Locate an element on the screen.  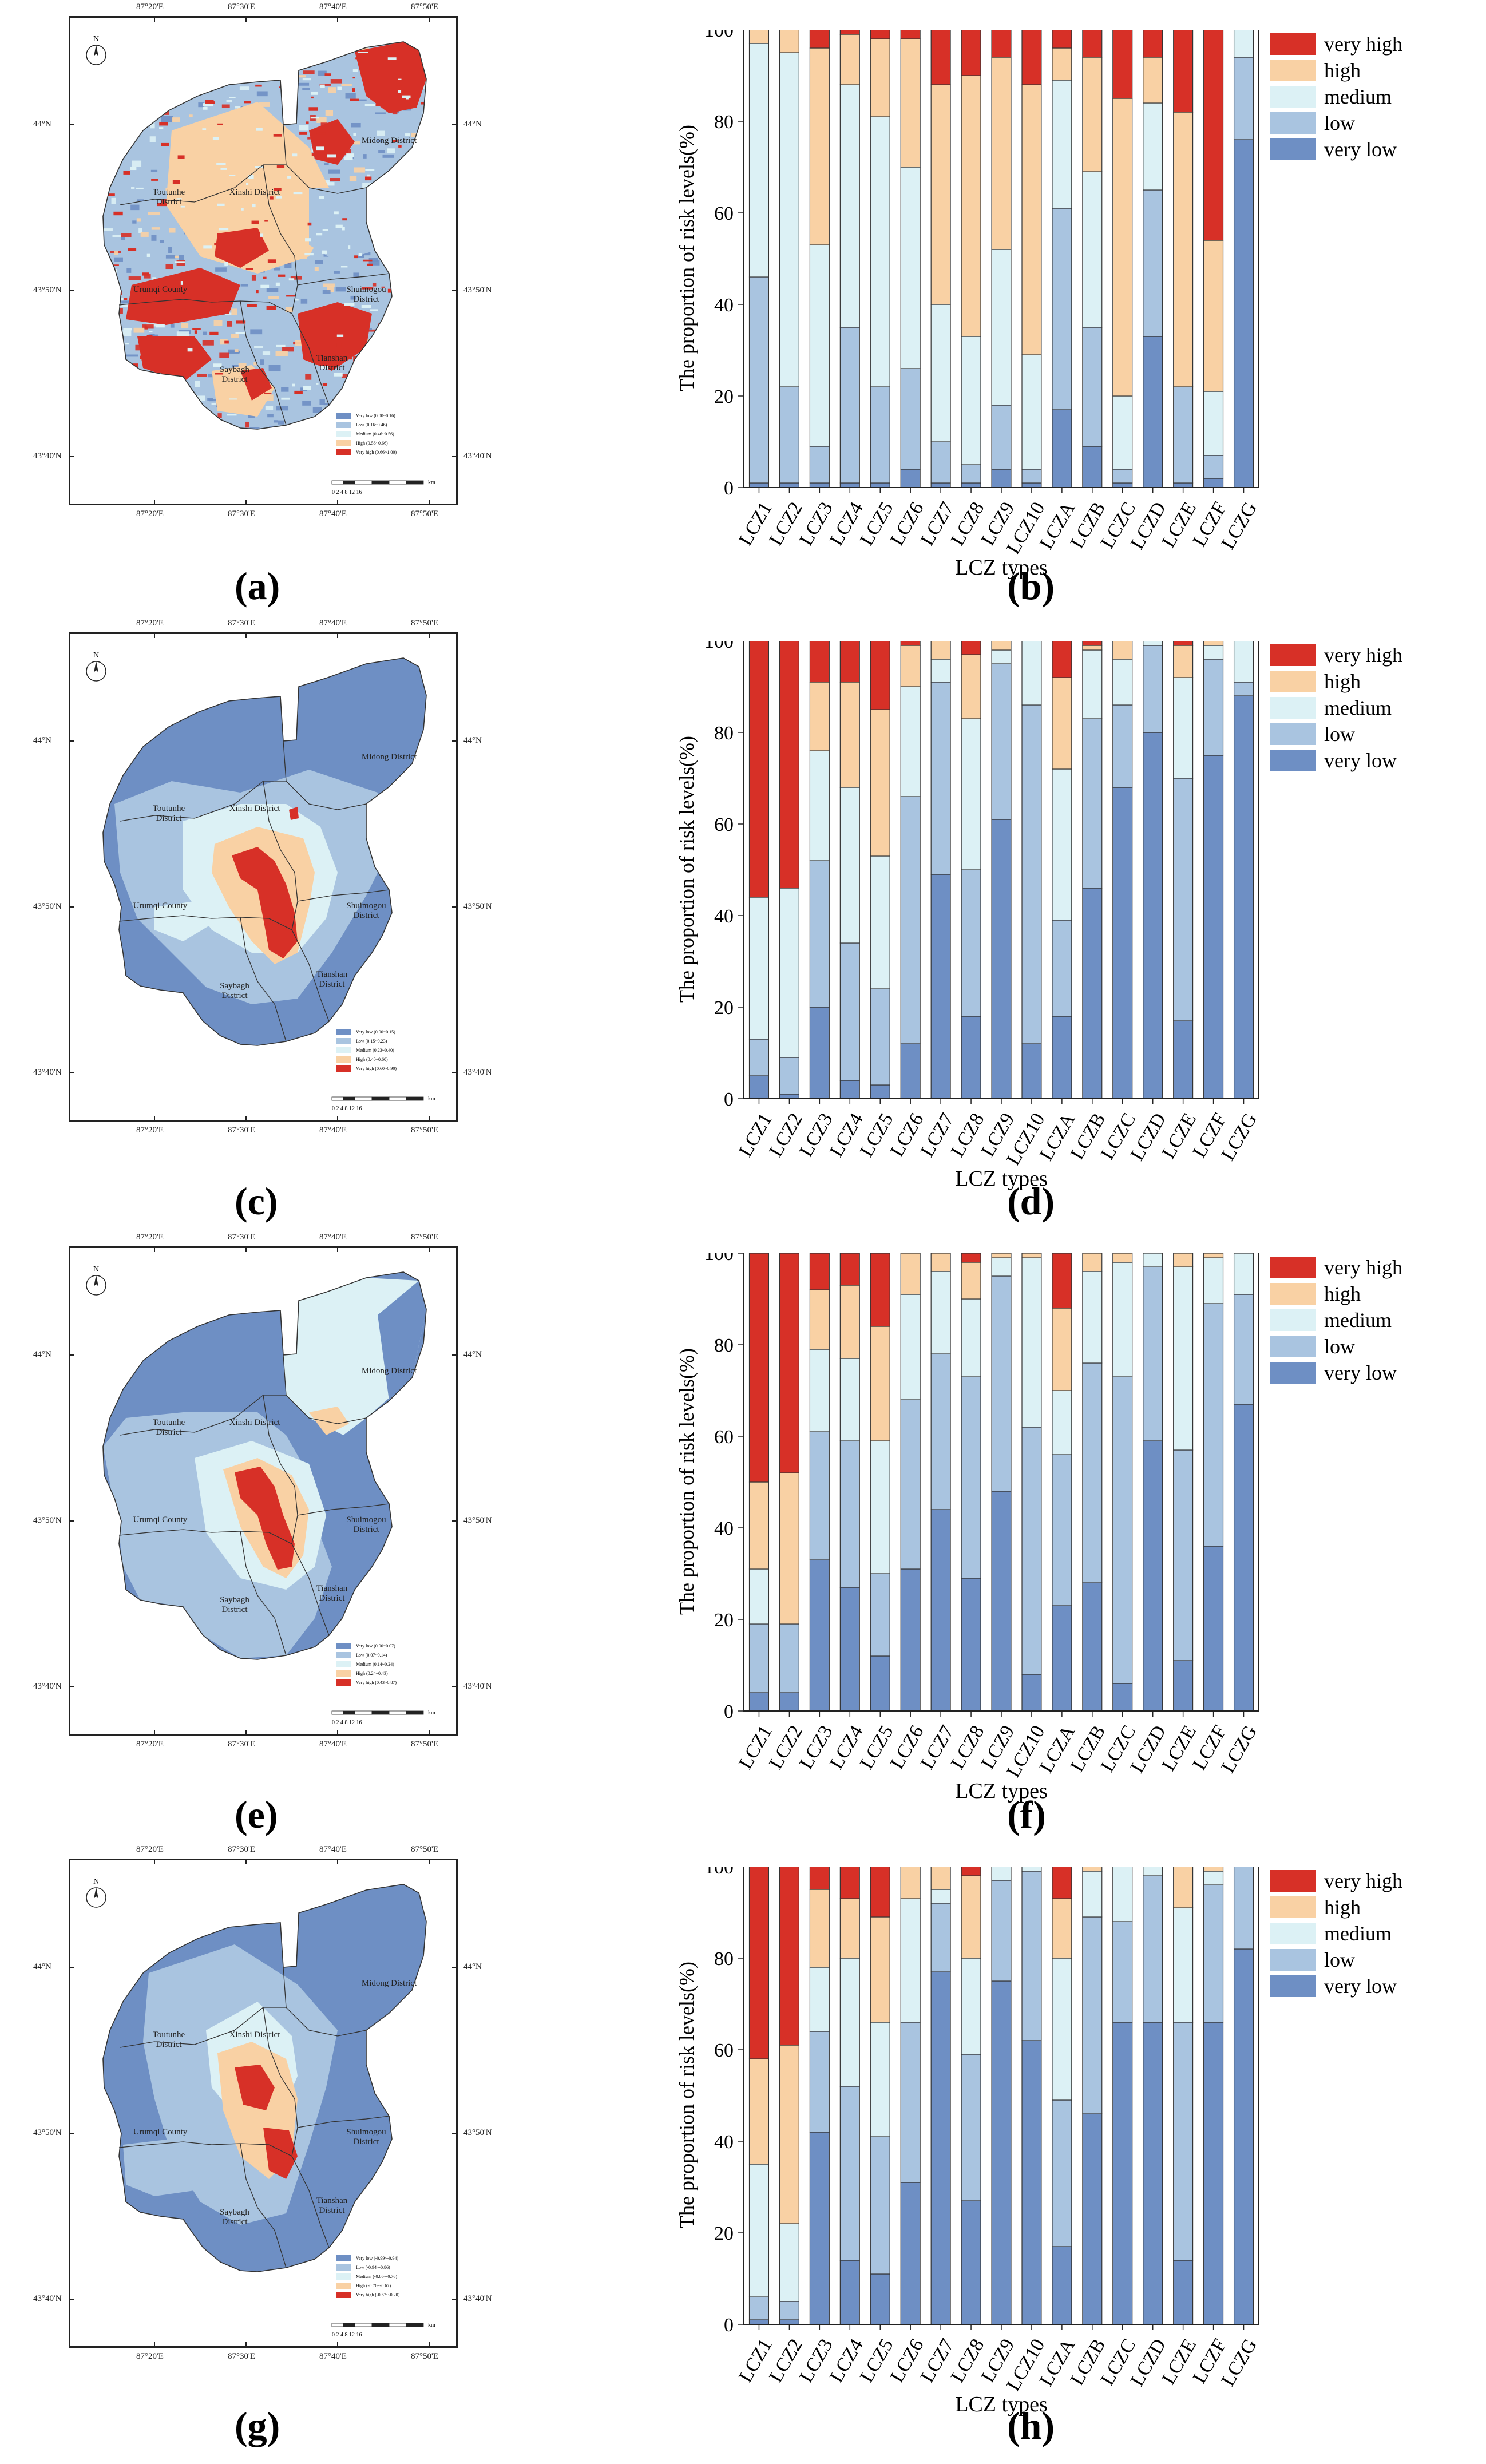
y-tick-label: 80 is located at coordinates (724, 1959).